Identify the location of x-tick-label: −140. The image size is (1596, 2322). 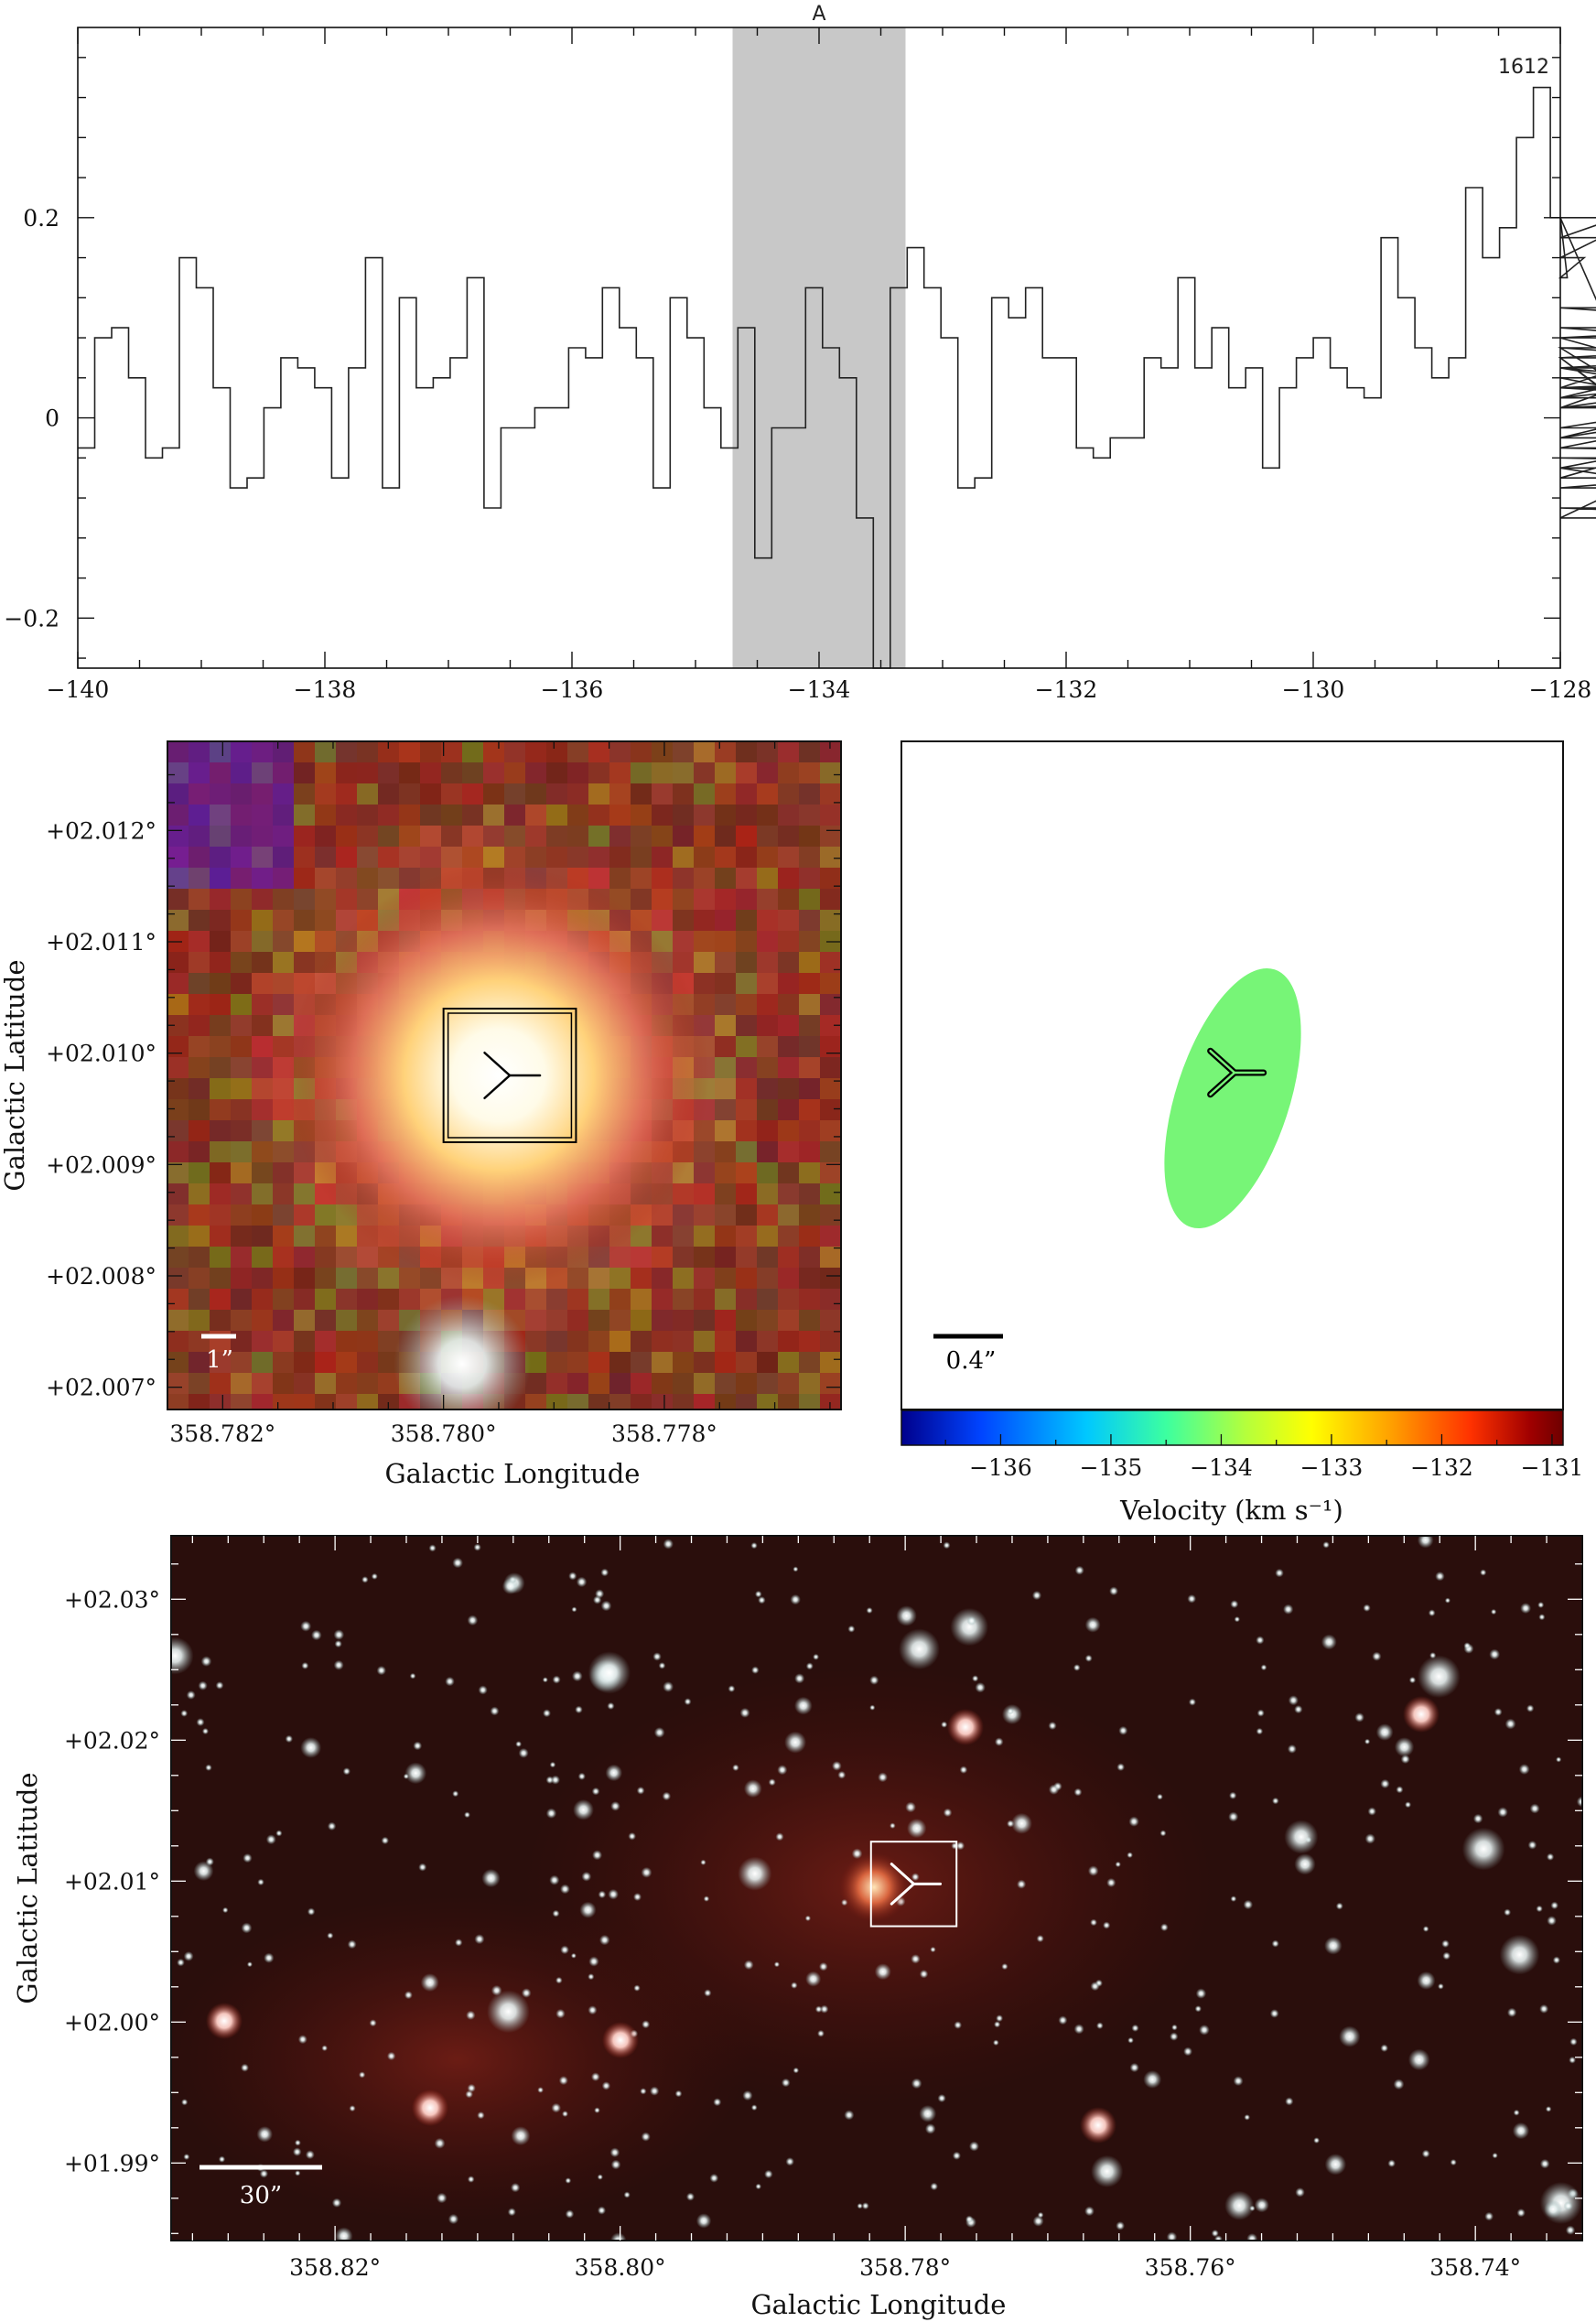
(78, 689).